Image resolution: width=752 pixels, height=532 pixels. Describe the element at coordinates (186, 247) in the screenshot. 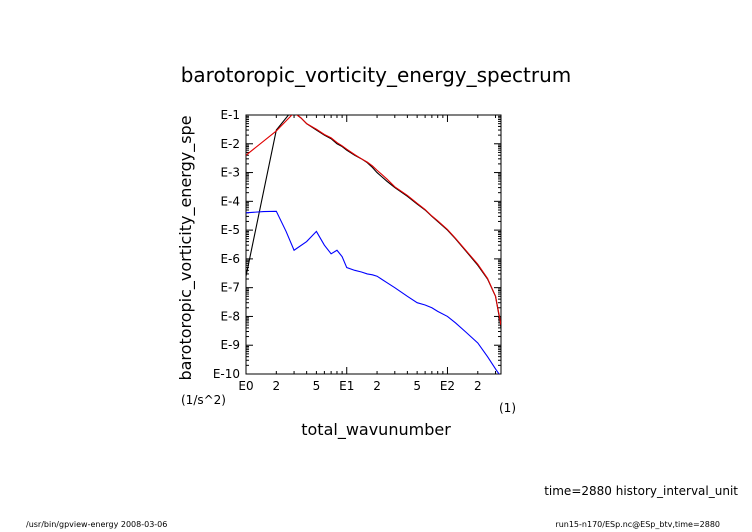

I see `y-axis-label: barotoropic_vorticity_energy_spe` at that location.